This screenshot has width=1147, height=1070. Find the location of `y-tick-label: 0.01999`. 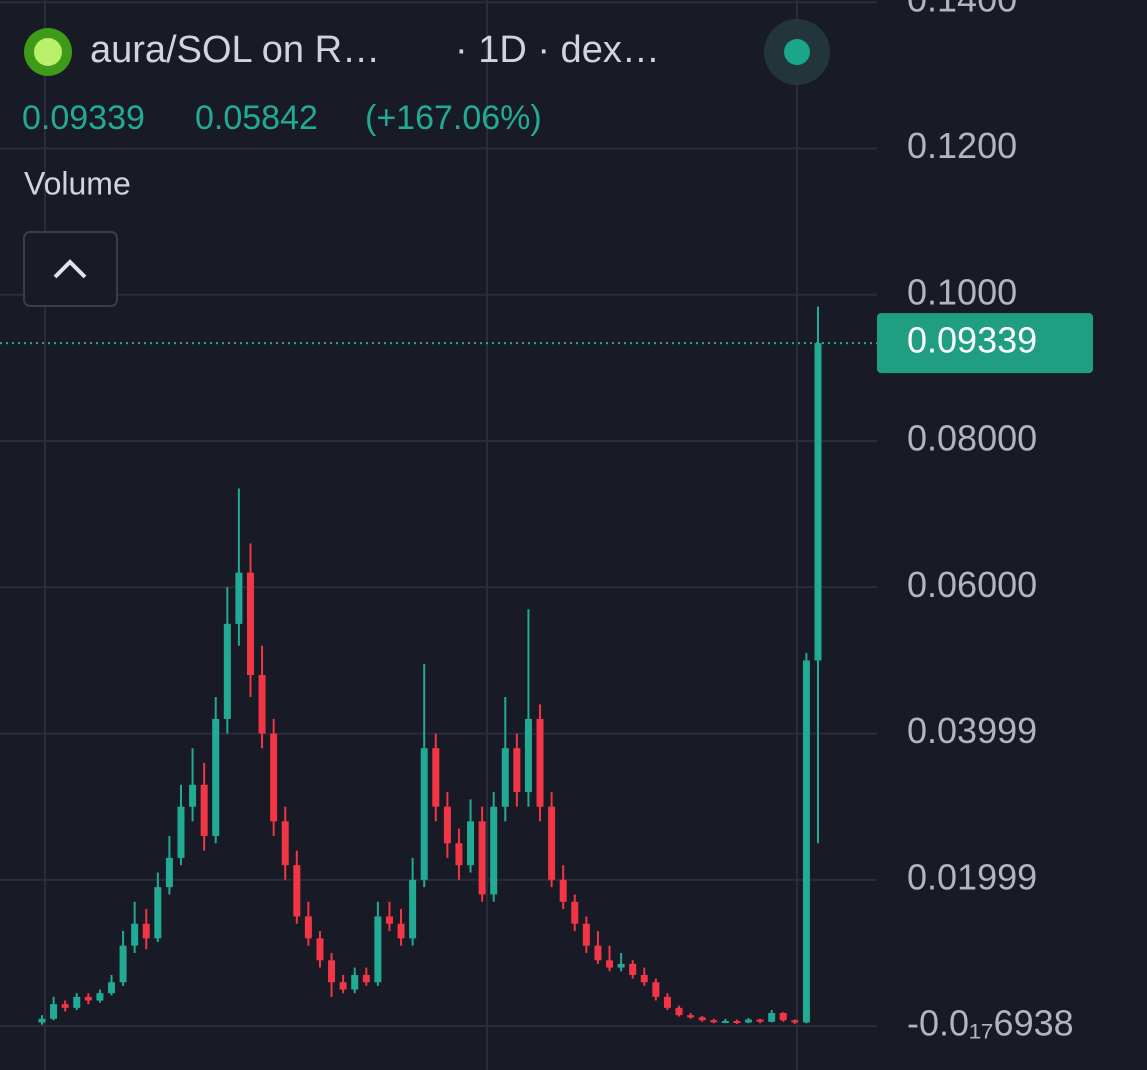

y-tick-label: 0.01999 is located at coordinates (972, 876).